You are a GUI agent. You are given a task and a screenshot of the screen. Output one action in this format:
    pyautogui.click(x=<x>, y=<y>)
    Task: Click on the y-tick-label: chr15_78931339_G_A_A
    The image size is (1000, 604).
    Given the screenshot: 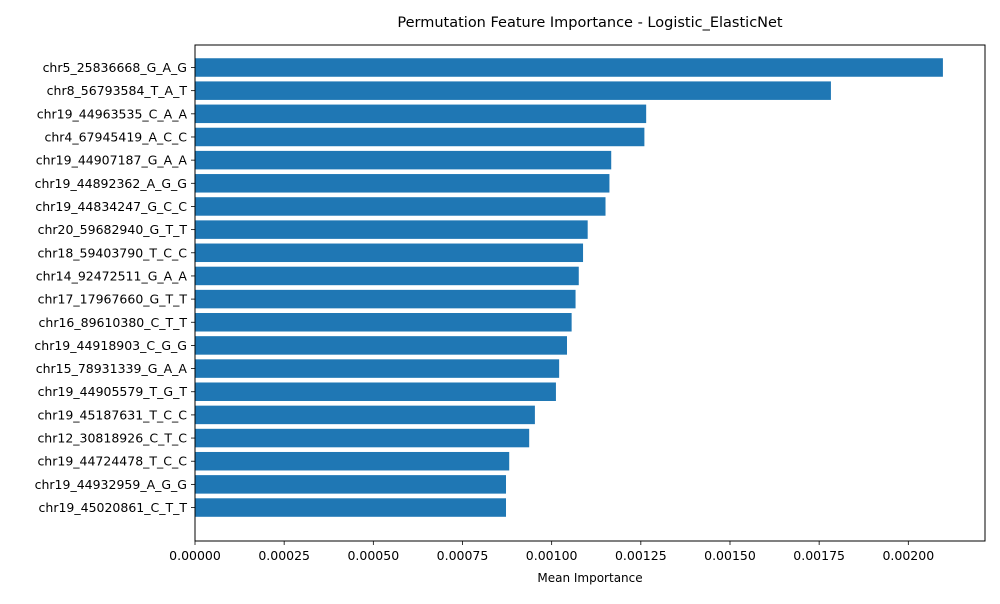 What is the action you would take?
    pyautogui.click(x=112, y=368)
    